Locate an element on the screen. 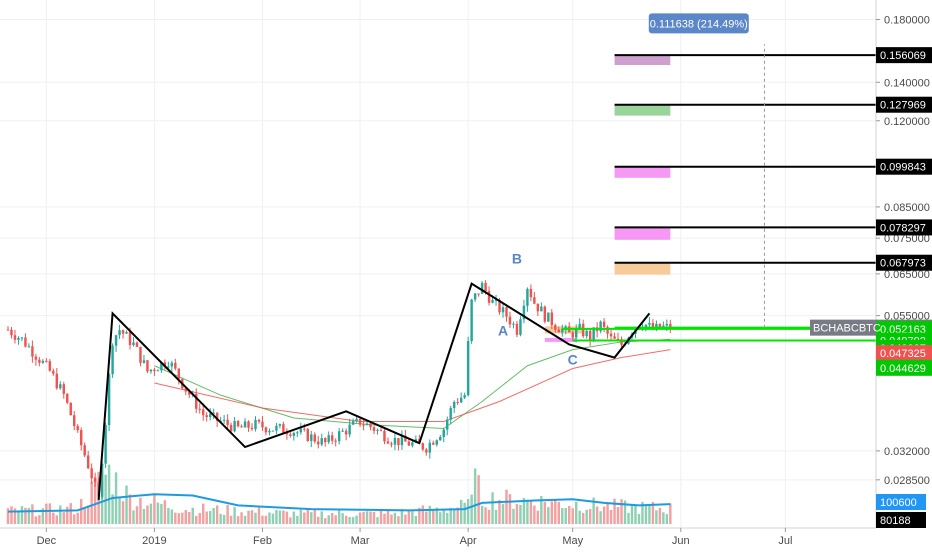 The height and width of the screenshot is (555, 932). time-tick-label: Jun is located at coordinates (681, 541).